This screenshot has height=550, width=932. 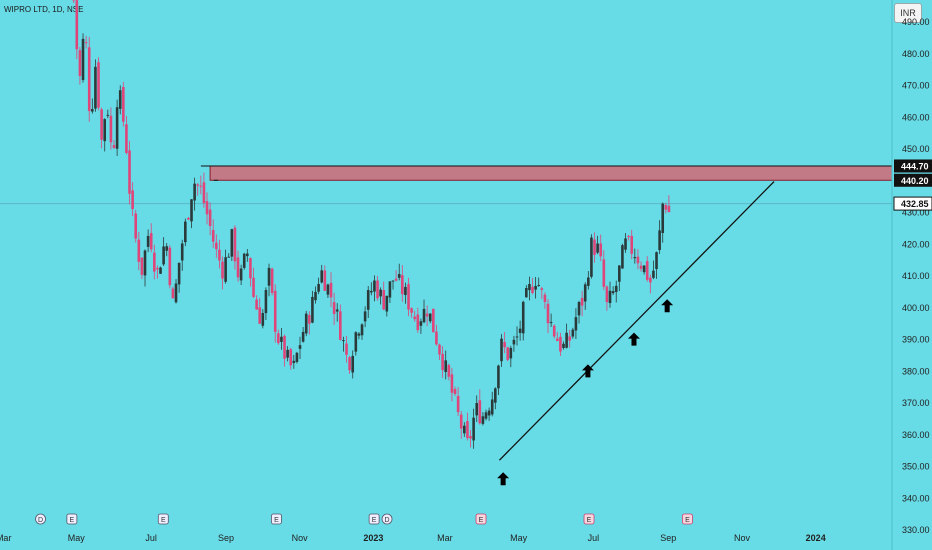 What do you see at coordinates (916, 371) in the screenshot?
I see `y-tick-label: 380.00` at bounding box center [916, 371].